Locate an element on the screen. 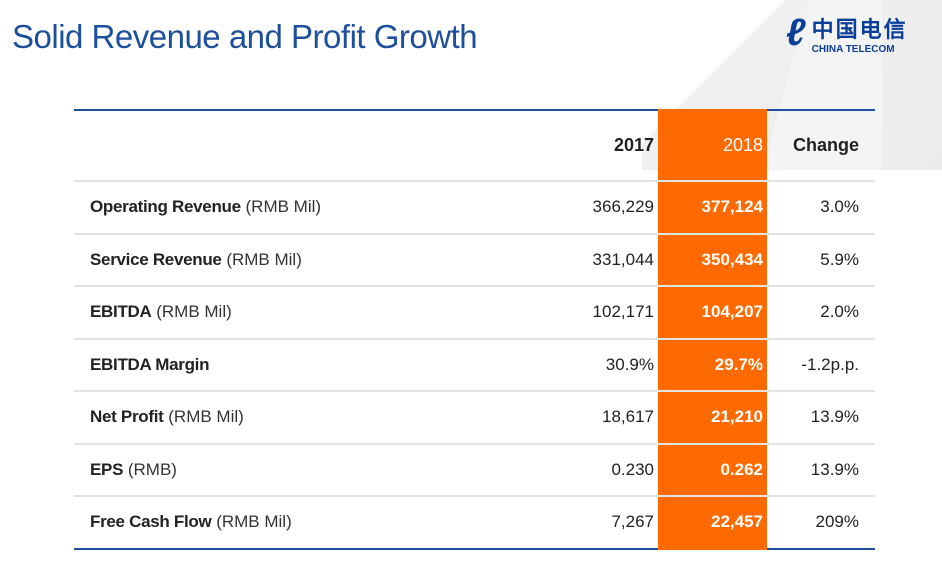 The width and height of the screenshot is (942, 564). table-row: Net Profit (RMB Mil) 18,617 21,210 13.9% is located at coordinates (474, 416).